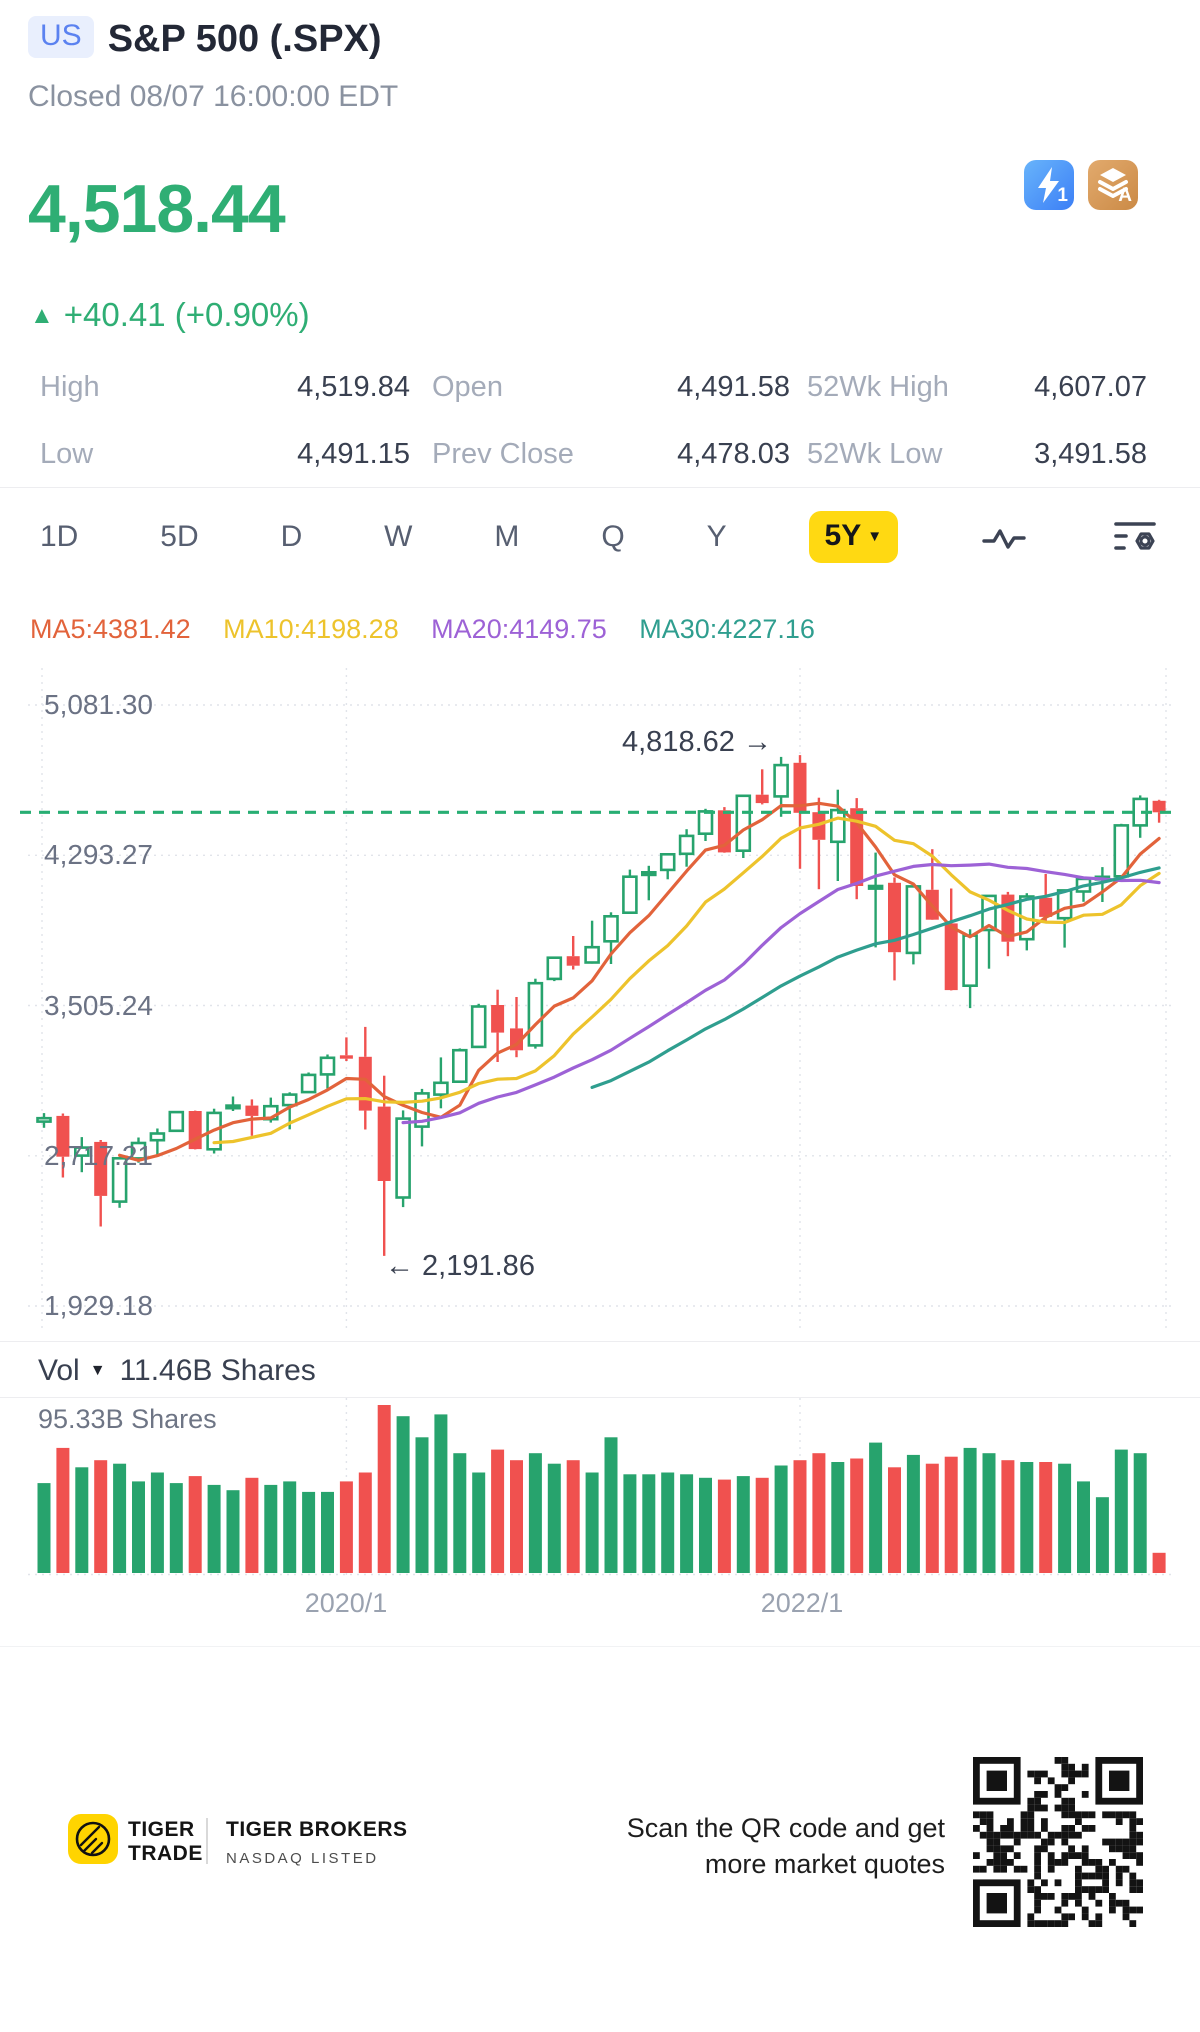 This screenshot has width=1200, height=2032. I want to click on volume-scale-label: 95.33B Shares, so click(127, 1419).